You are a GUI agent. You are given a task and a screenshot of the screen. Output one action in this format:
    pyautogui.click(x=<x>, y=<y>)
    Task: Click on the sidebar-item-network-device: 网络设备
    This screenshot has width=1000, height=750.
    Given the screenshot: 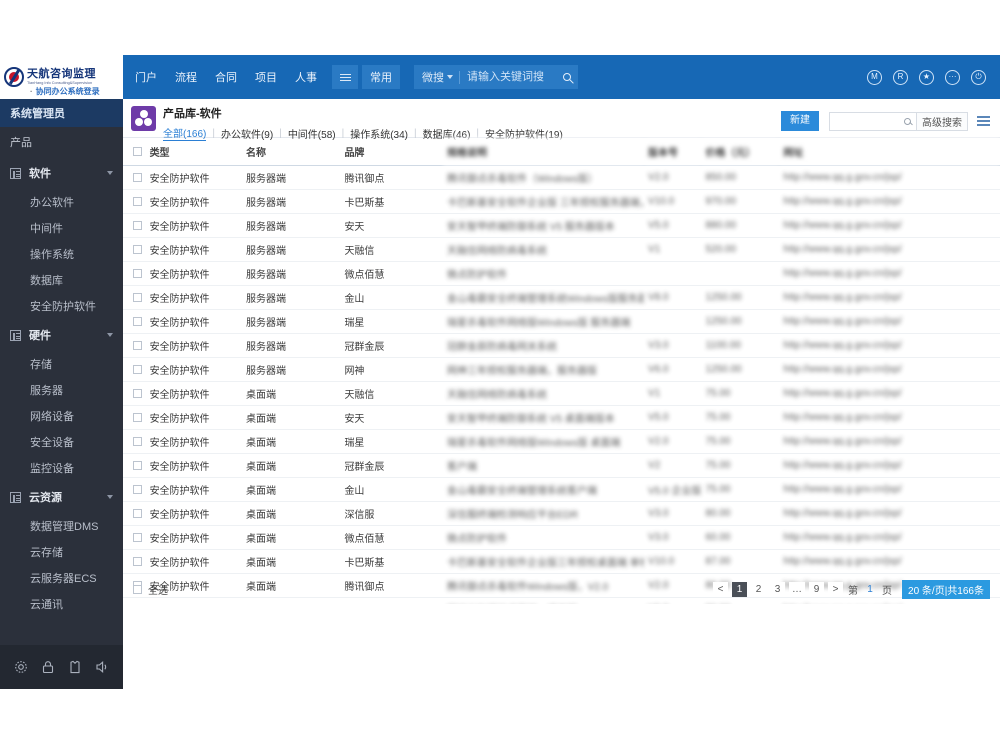 What is the action you would take?
    pyautogui.click(x=52, y=417)
    